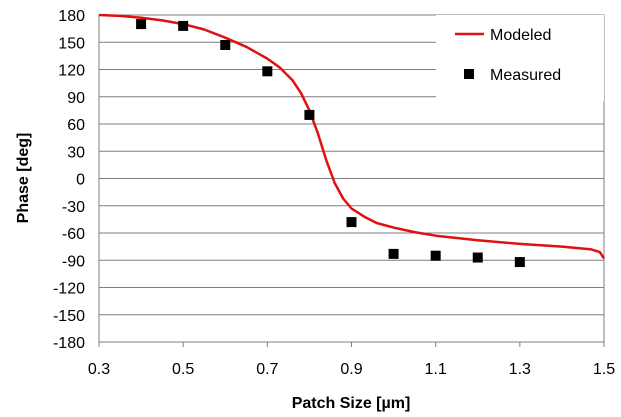 The height and width of the screenshot is (417, 621). Describe the element at coordinates (73, 234) in the screenshot. I see `y-tick-label: -60` at that location.